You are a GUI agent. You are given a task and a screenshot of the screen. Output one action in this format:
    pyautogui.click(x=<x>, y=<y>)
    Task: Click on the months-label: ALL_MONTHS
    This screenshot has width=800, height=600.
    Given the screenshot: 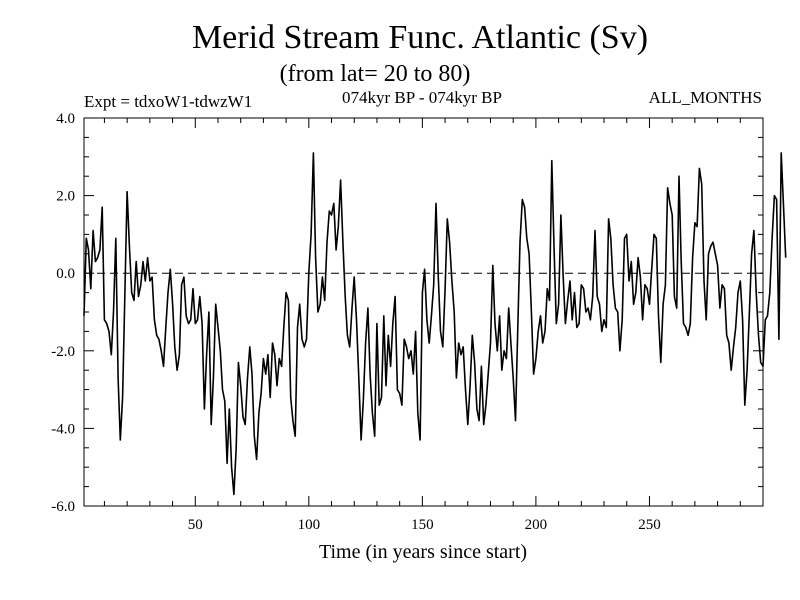 What is the action you would take?
    pyautogui.click(x=705, y=97)
    